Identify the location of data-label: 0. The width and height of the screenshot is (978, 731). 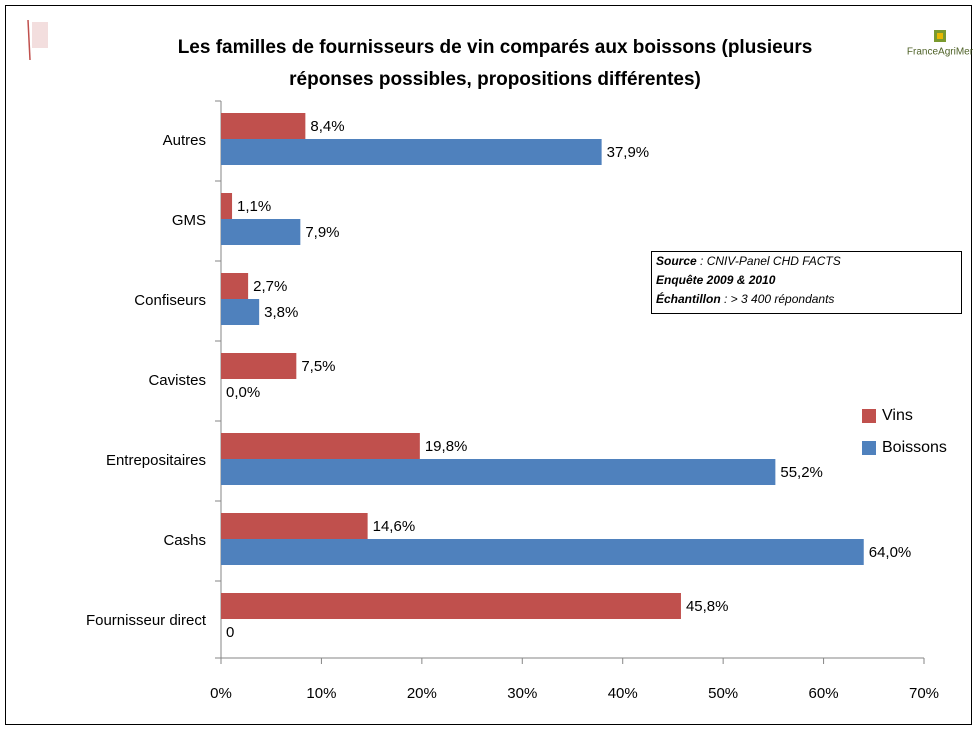
(230, 632).